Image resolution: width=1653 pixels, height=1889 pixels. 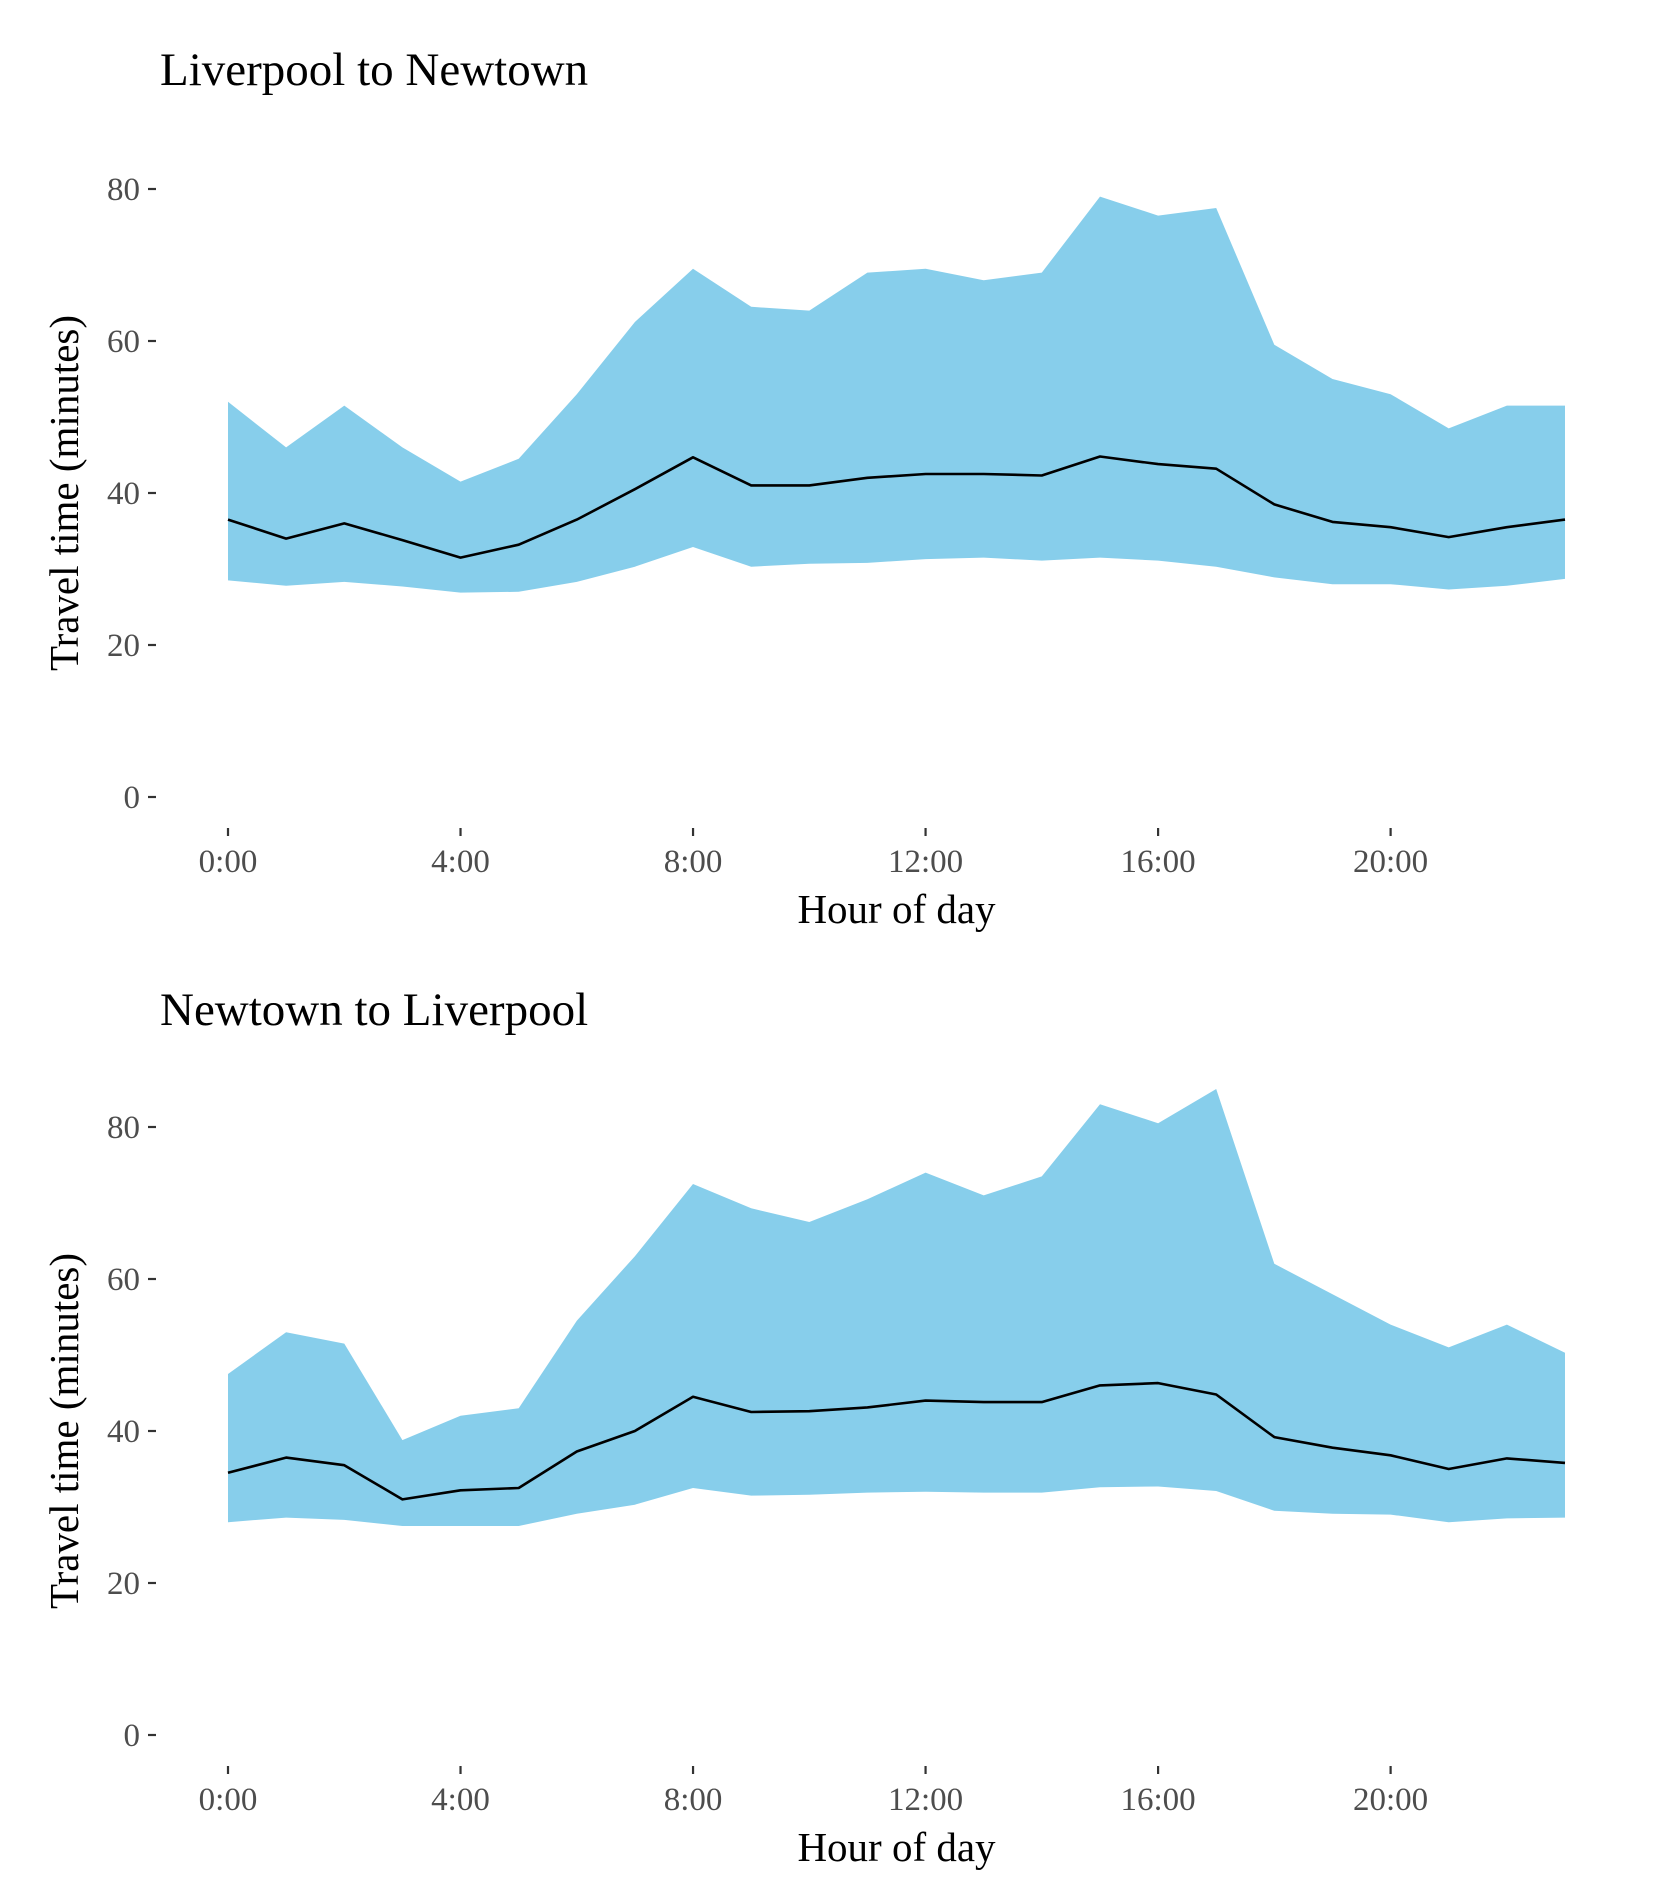 What do you see at coordinates (374, 70) in the screenshot?
I see `chart-title: Liverpool to Newtown` at bounding box center [374, 70].